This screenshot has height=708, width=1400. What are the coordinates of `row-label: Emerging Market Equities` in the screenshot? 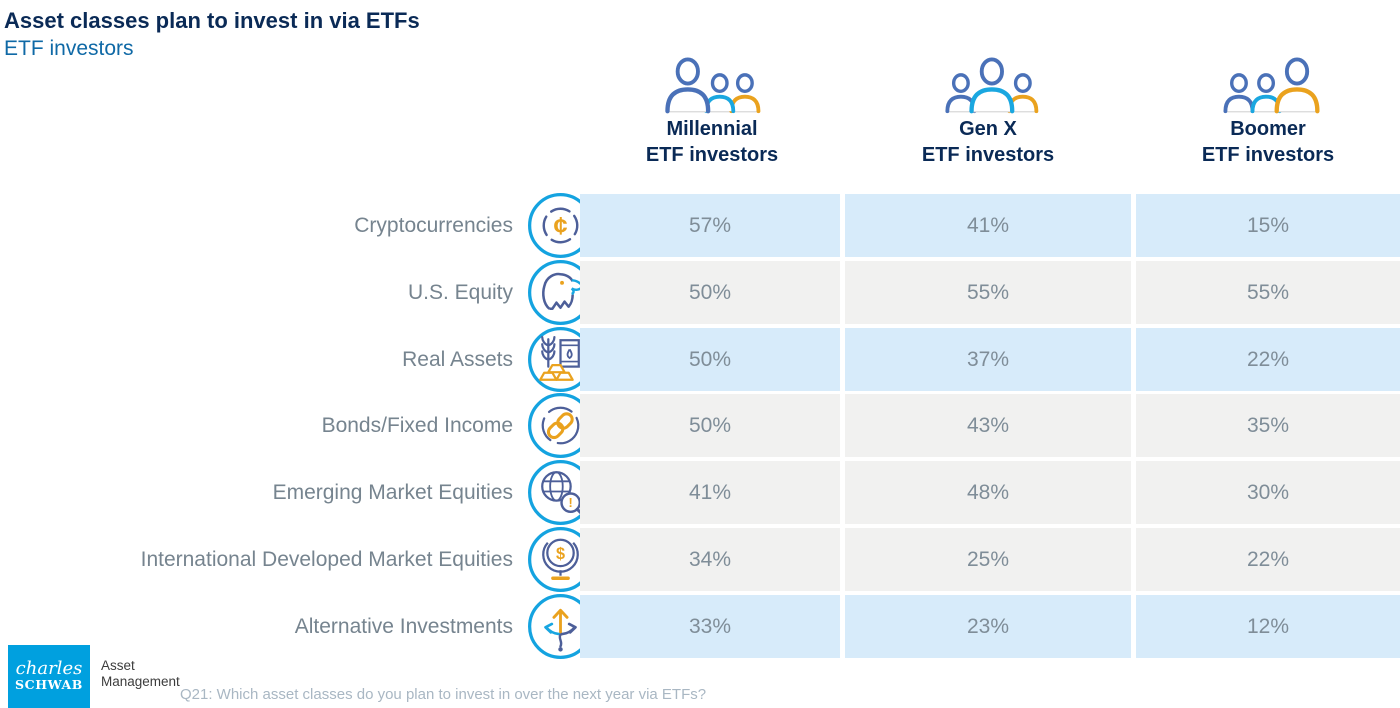 It's located at (392, 492).